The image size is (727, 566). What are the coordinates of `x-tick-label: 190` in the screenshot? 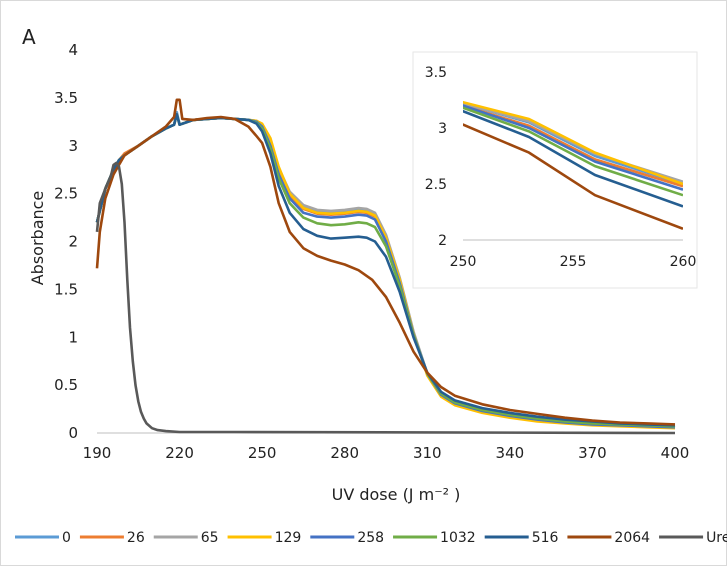 It's located at (97, 453).